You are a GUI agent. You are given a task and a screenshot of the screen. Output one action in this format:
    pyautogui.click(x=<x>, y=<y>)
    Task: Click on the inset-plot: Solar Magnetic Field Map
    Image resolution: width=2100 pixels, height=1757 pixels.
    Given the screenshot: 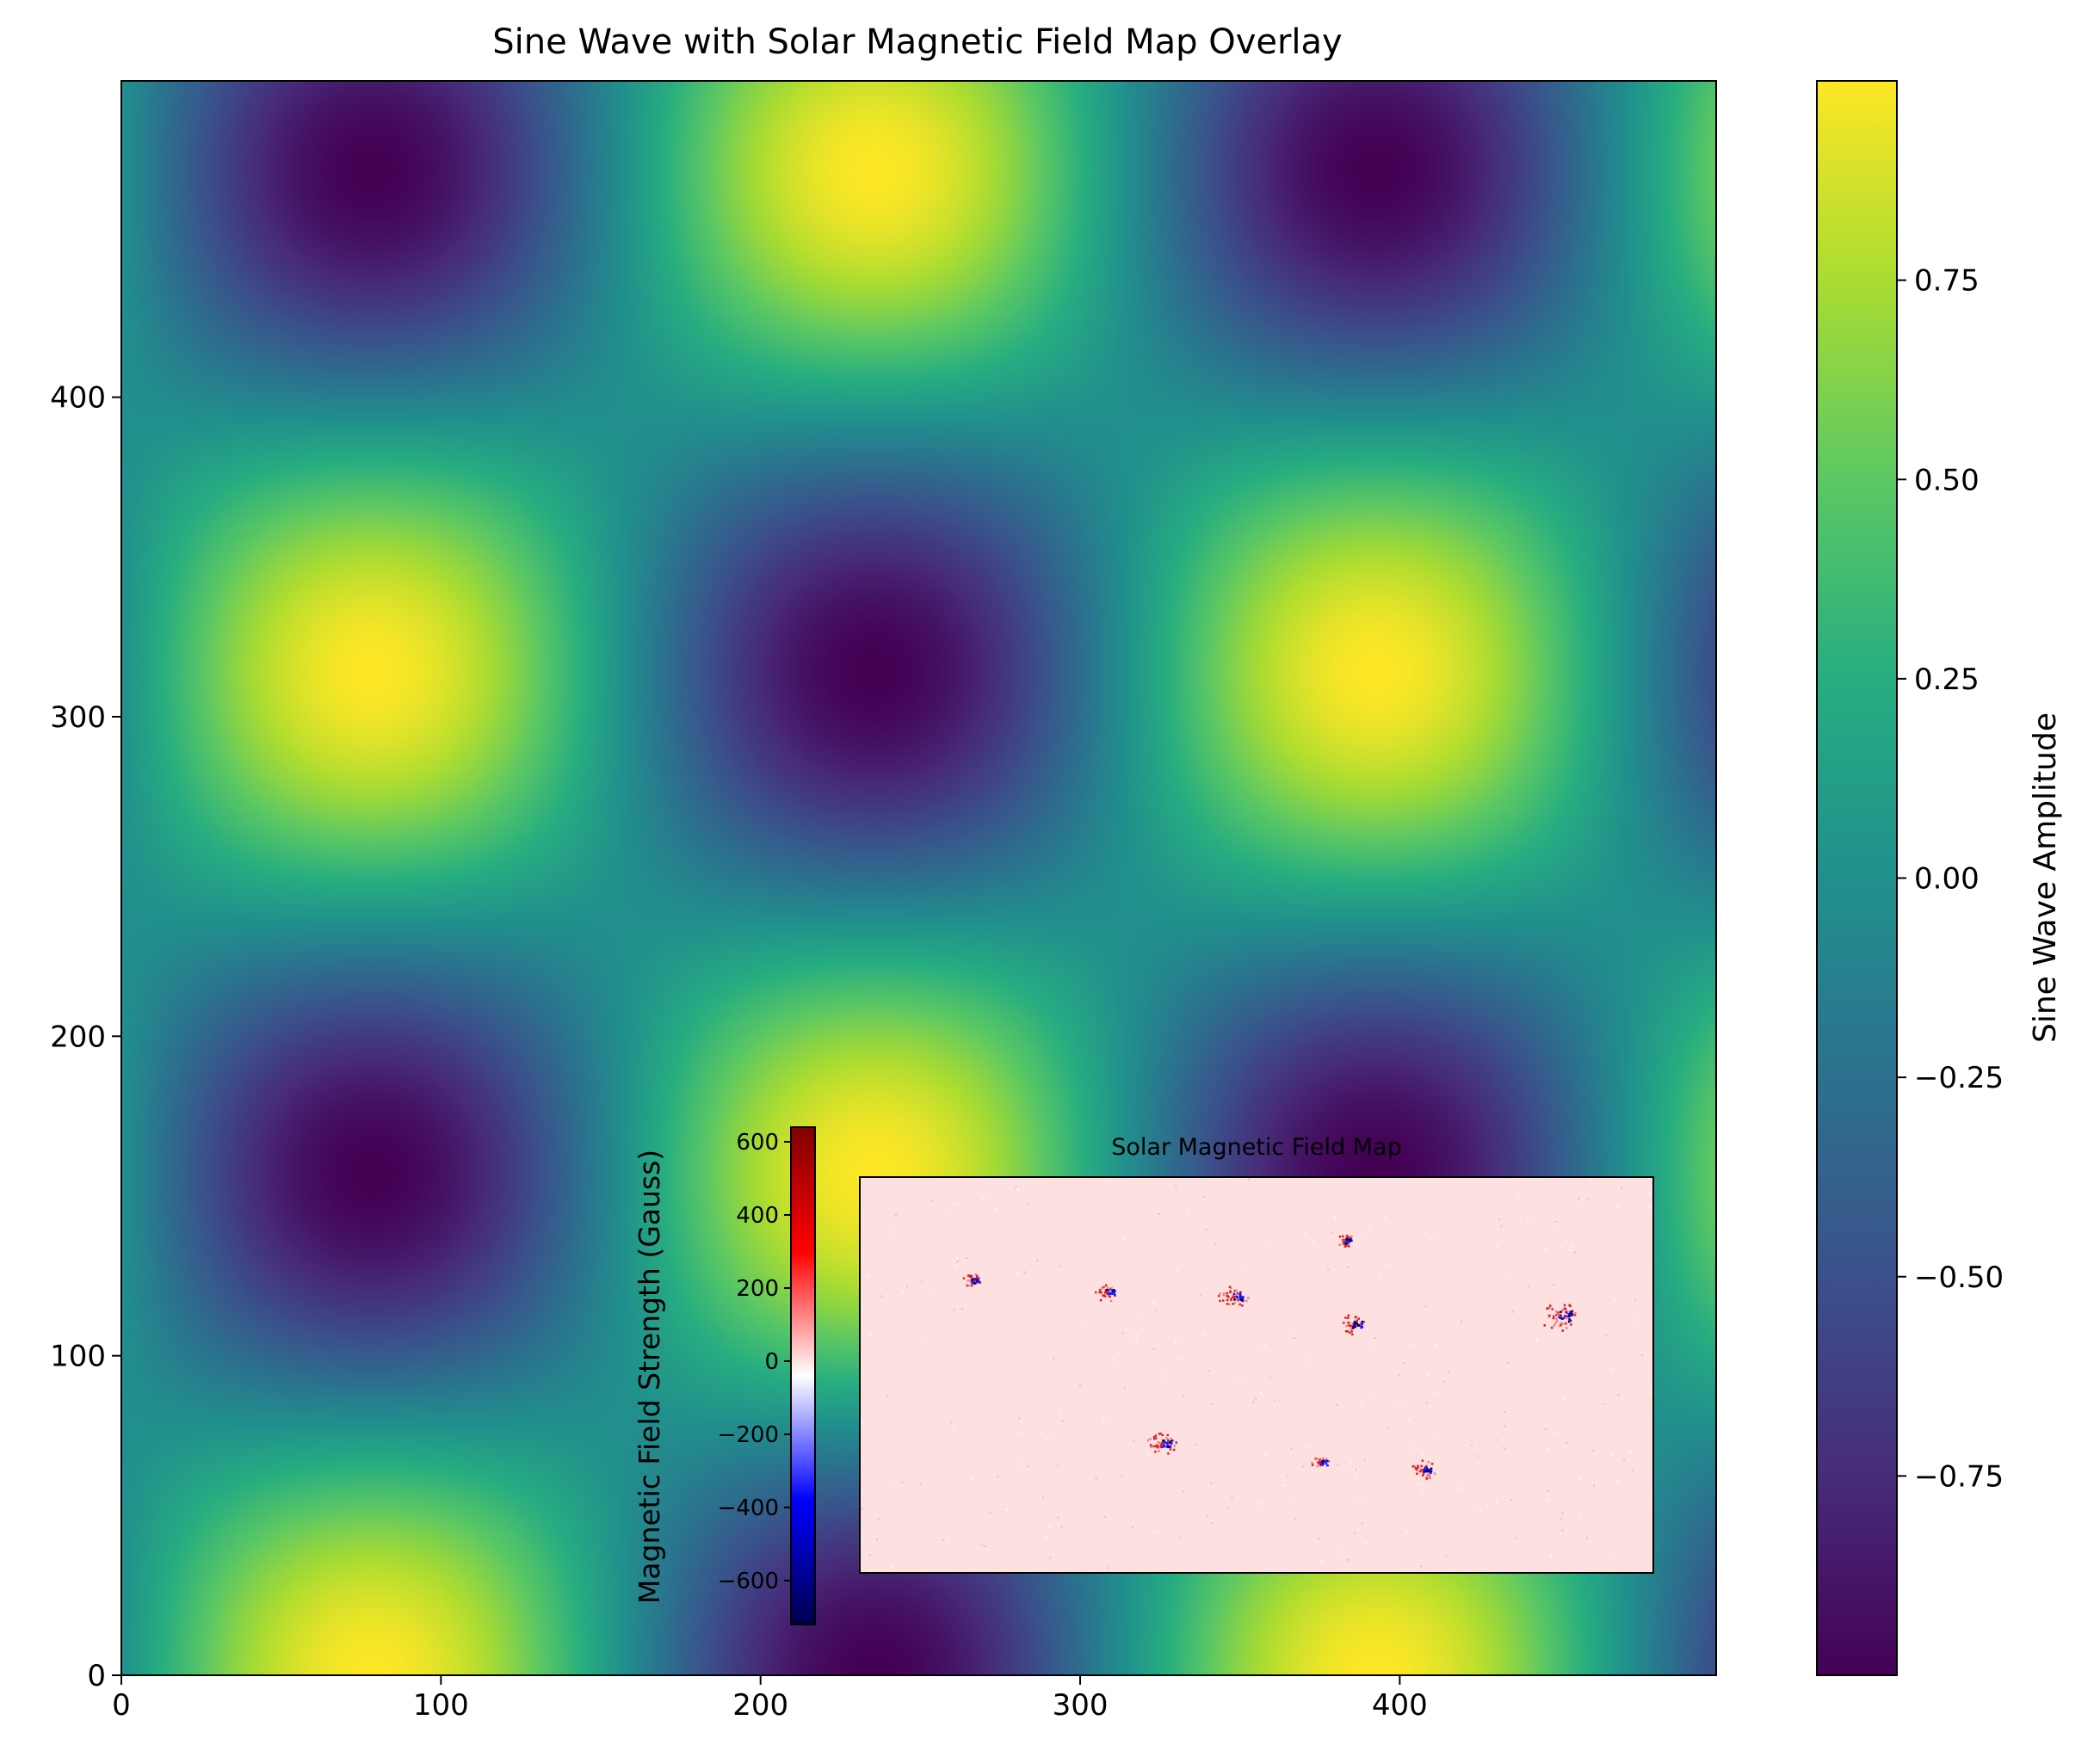 What is the action you would take?
    pyautogui.click(x=1256, y=1354)
    